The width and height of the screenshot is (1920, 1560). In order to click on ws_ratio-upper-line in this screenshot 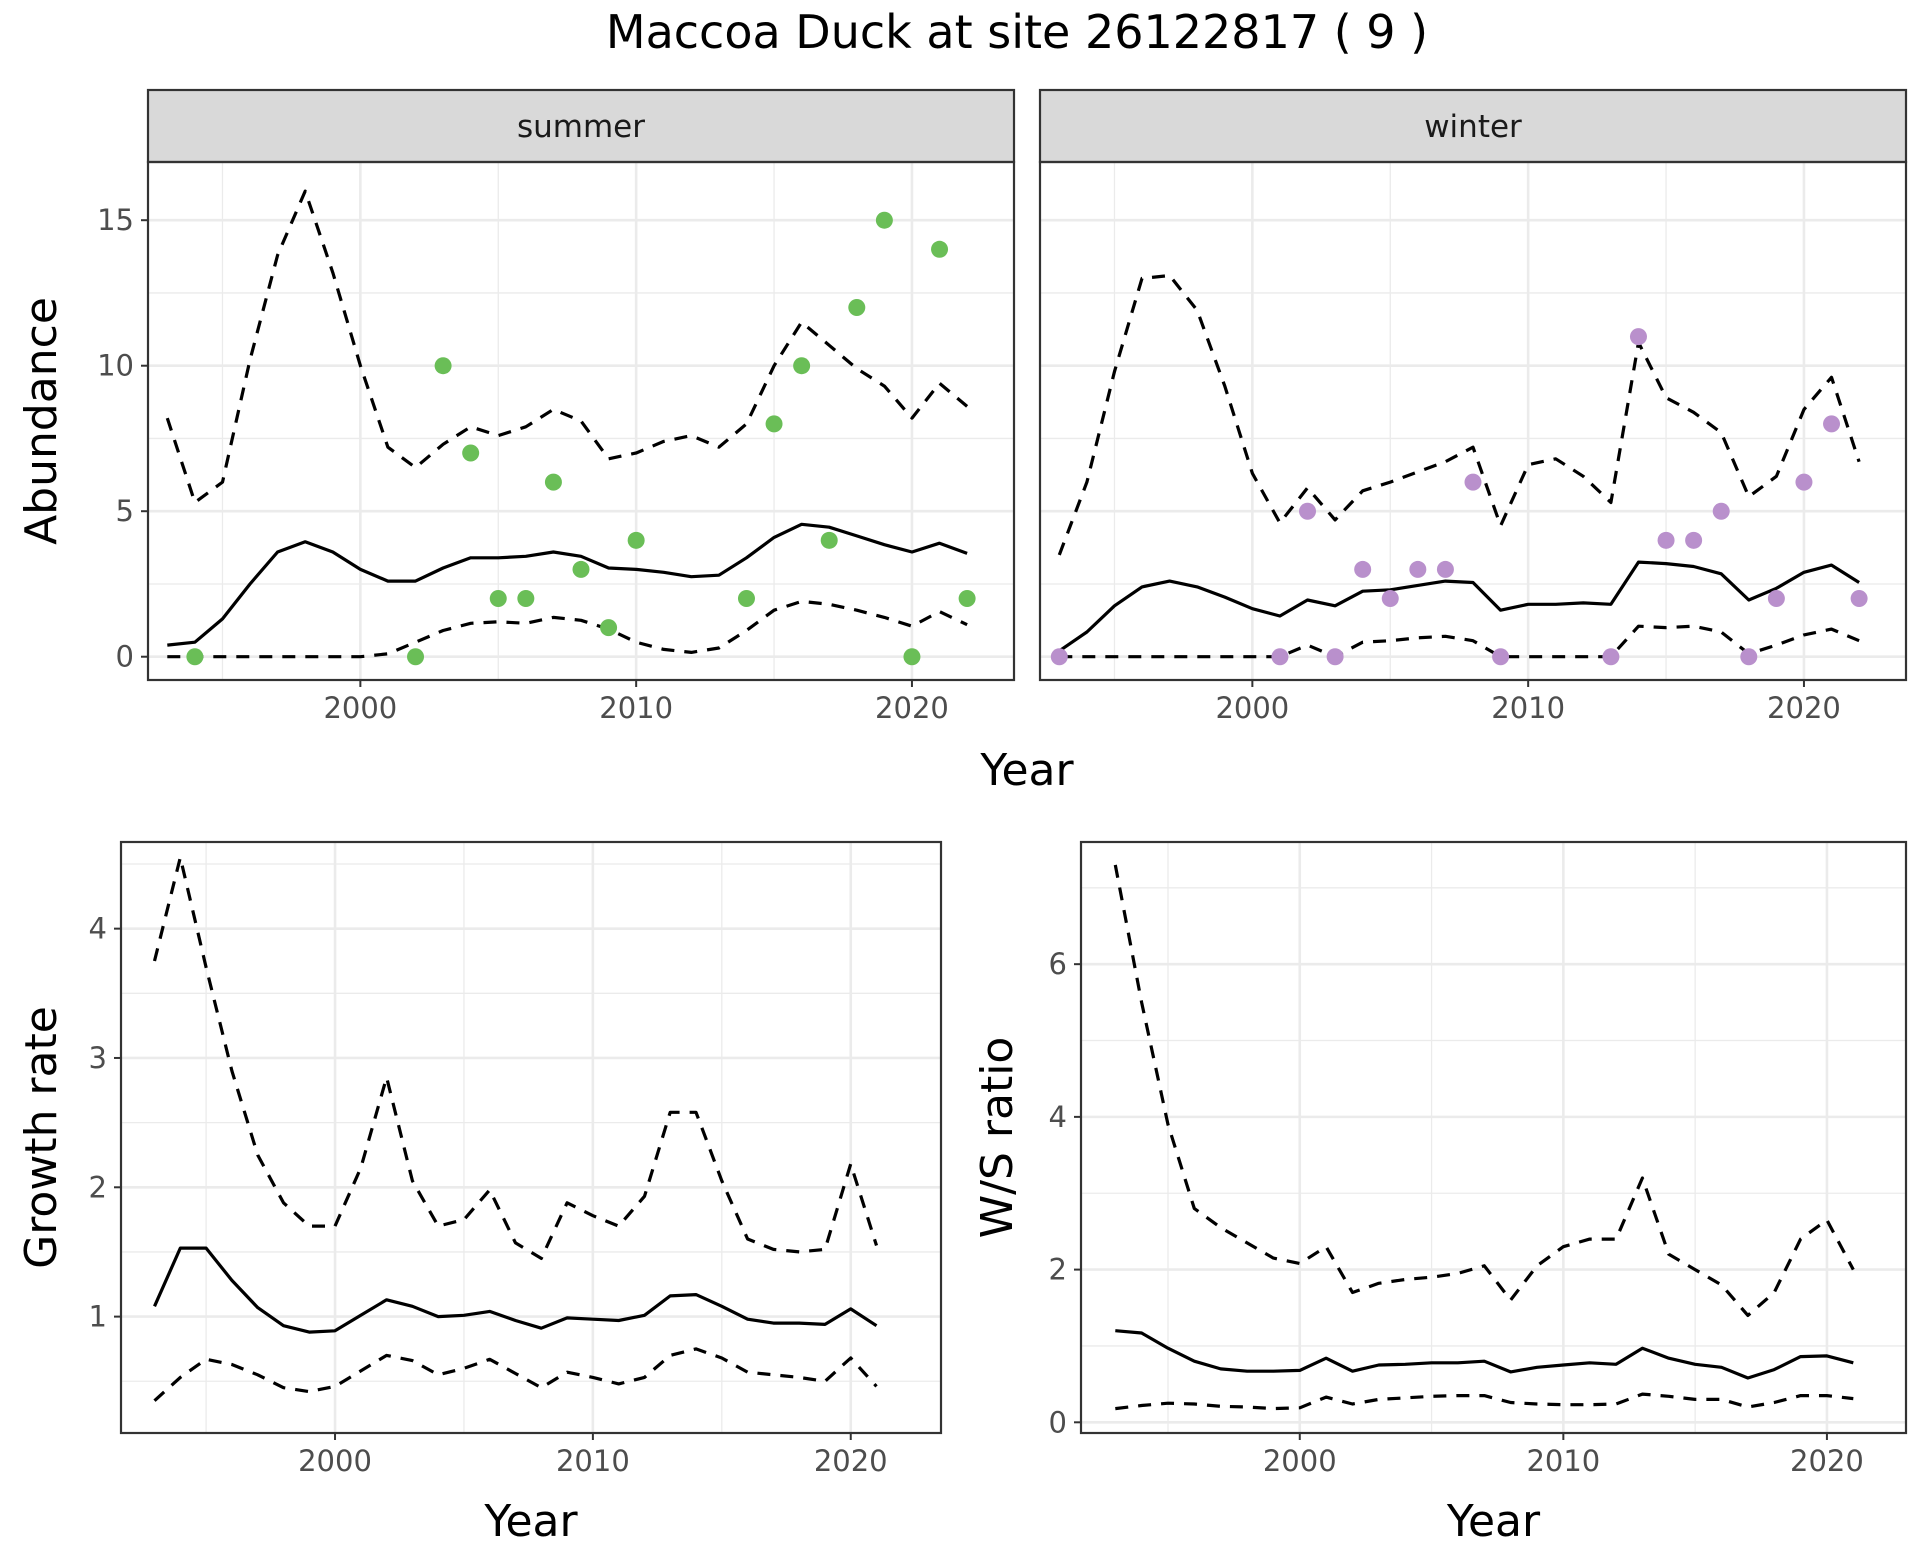, I will do `click(1484, 1090)`.